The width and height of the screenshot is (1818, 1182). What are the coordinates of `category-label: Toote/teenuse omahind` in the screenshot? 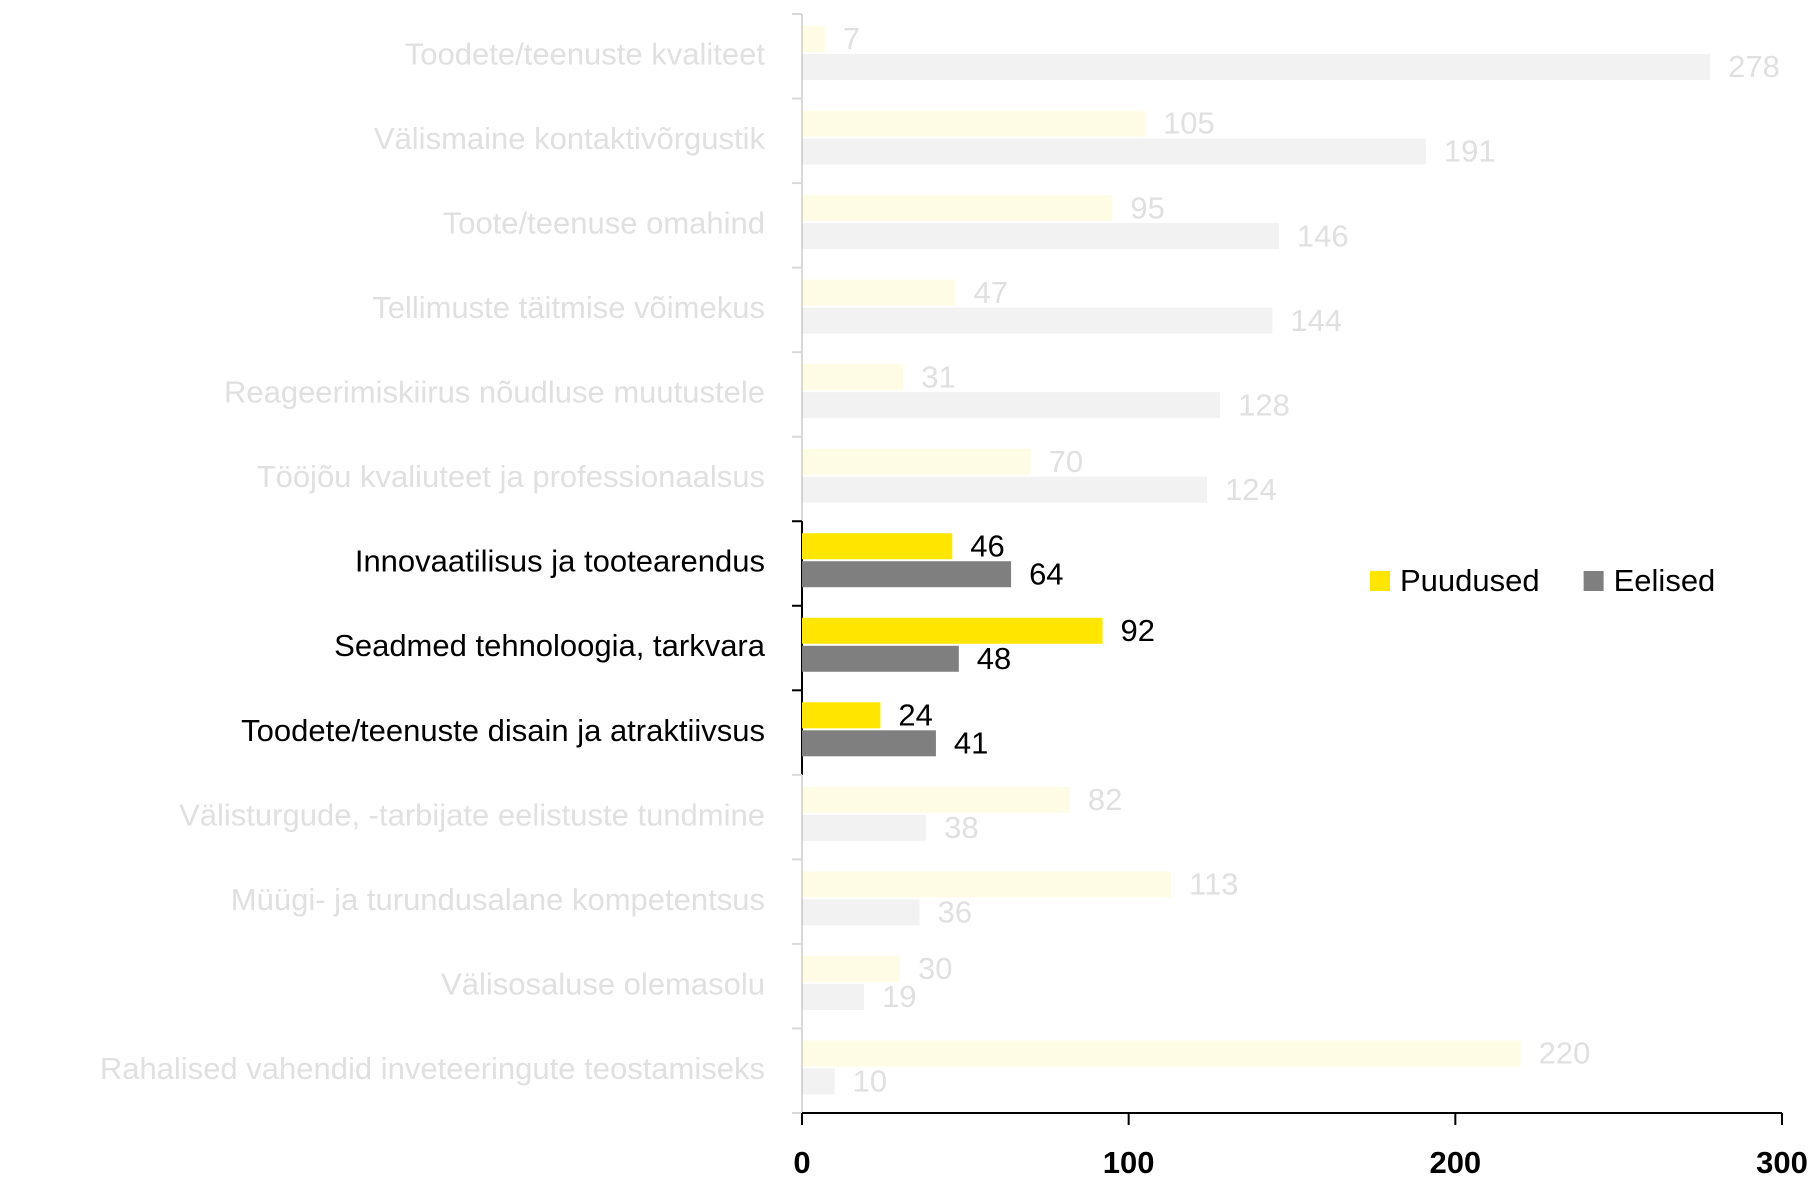 It's located at (604, 223).